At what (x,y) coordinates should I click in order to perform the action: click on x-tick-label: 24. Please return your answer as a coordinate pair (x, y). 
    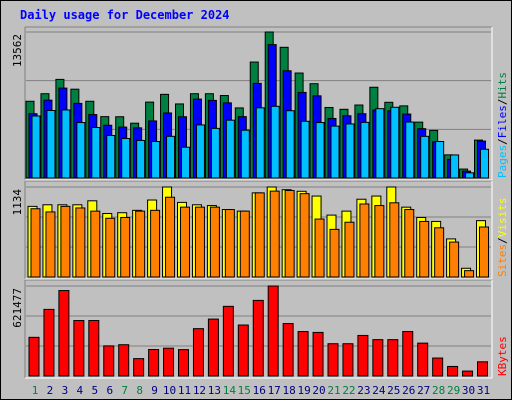
    Looking at the image, I should click on (379, 390).